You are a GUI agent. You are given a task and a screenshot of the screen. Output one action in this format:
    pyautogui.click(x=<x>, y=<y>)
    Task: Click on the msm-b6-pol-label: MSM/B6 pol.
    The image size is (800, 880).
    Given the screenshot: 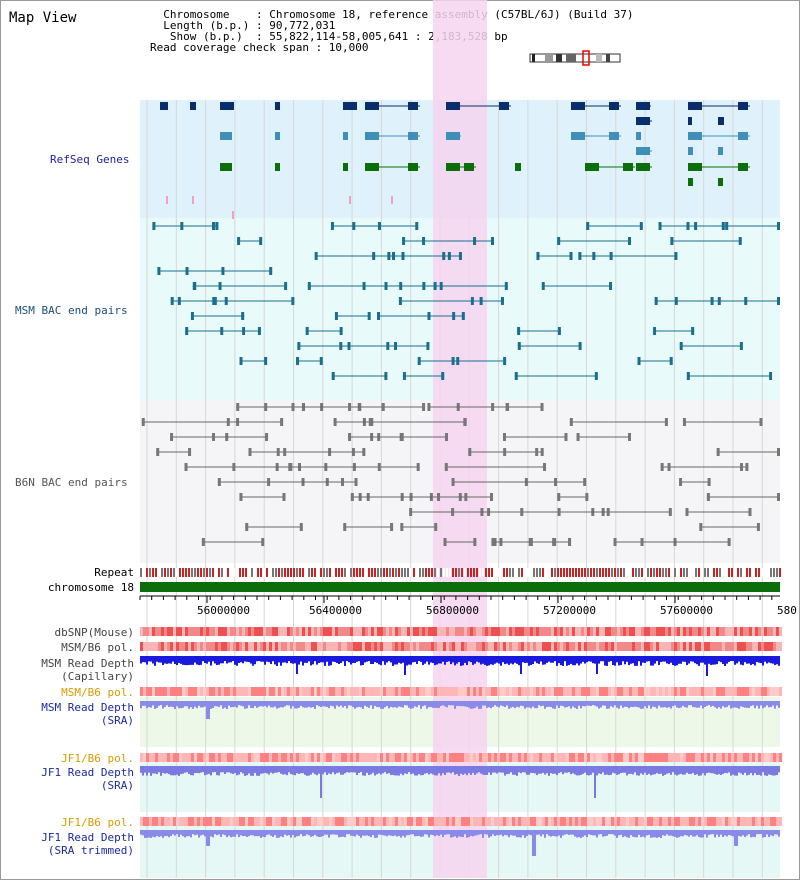 What is the action you would take?
    pyautogui.click(x=97, y=647)
    